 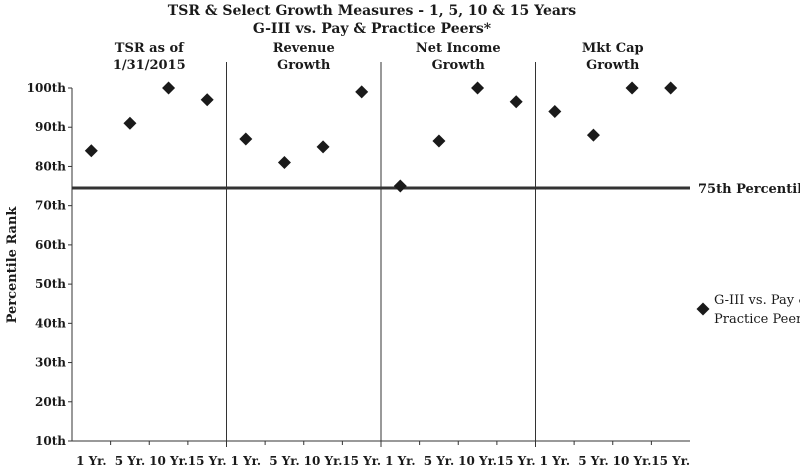 What do you see at coordinates (47, 88) in the screenshot?
I see `y-tick-label: 100th` at bounding box center [47, 88].